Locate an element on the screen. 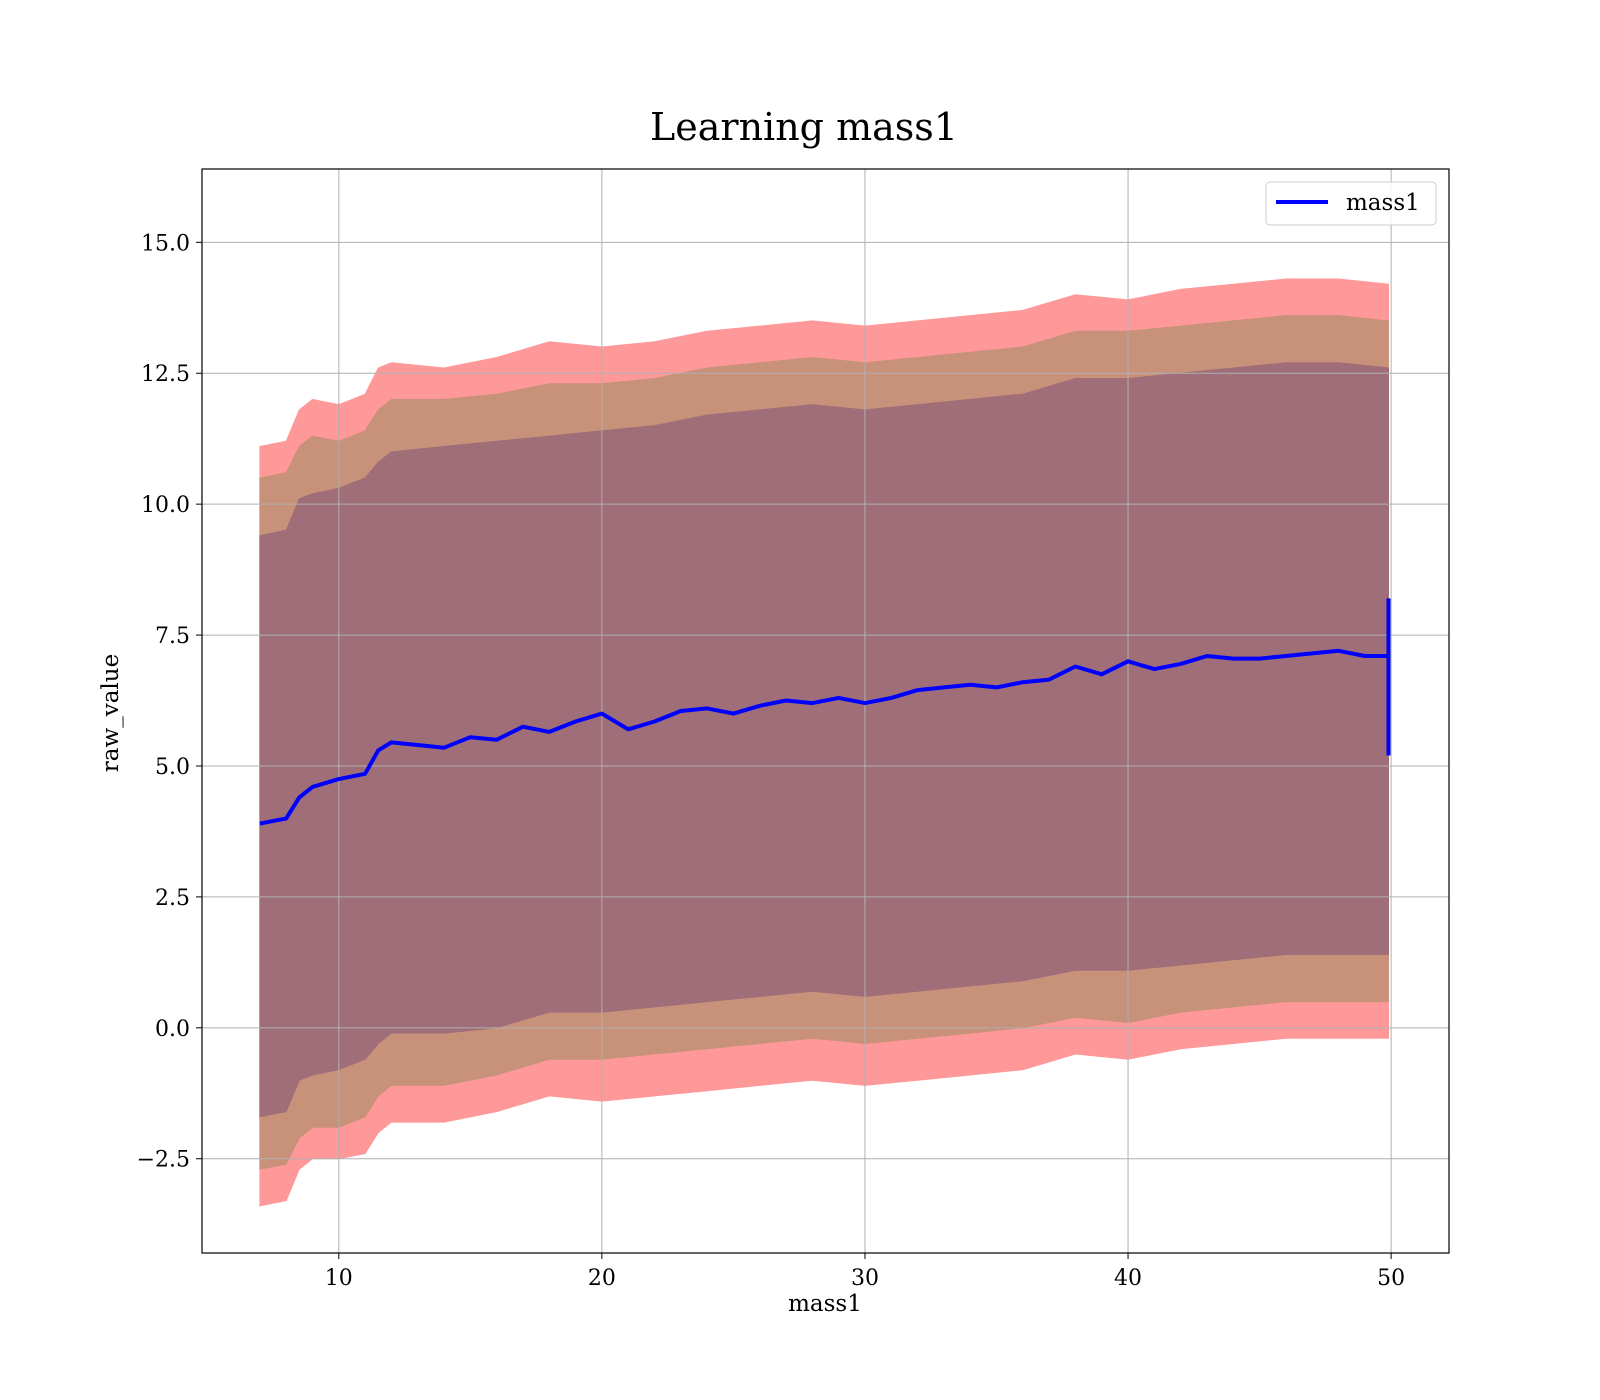 The height and width of the screenshot is (1400, 1600). legend-label-mass1: mass1 is located at coordinates (1383, 203).